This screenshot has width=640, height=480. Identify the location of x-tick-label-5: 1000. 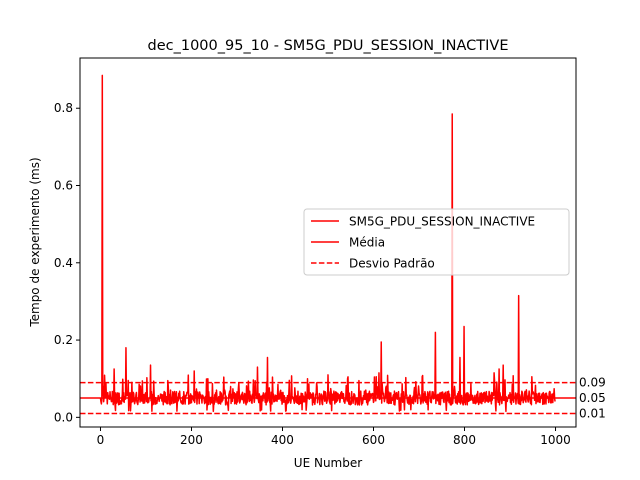
(555, 440).